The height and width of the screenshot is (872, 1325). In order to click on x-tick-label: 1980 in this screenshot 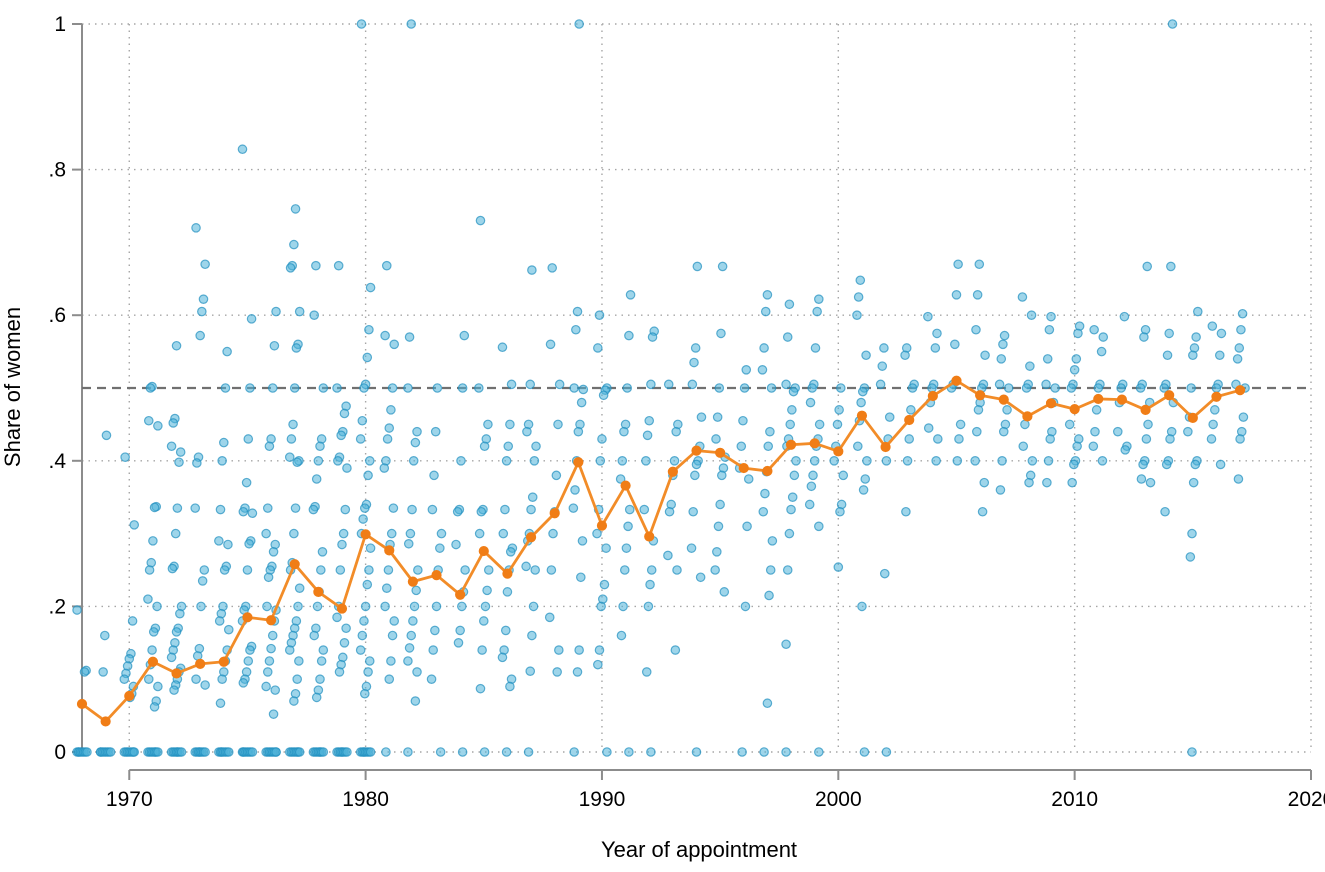, I will do `click(365, 799)`.